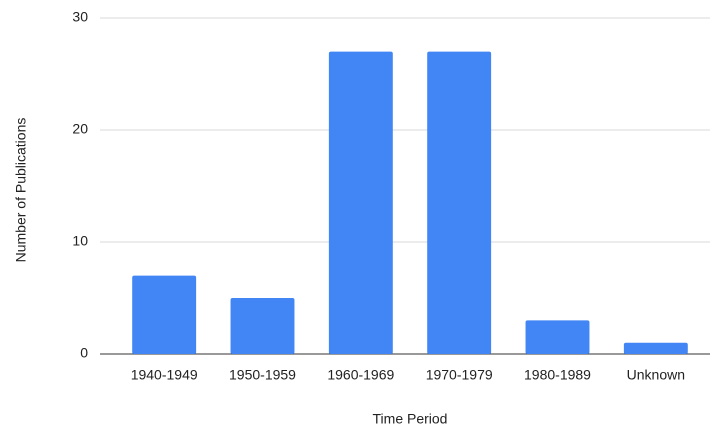 The height and width of the screenshot is (430, 713). Describe the element at coordinates (84, 353) in the screenshot. I see `y-tick-label: 0` at that location.